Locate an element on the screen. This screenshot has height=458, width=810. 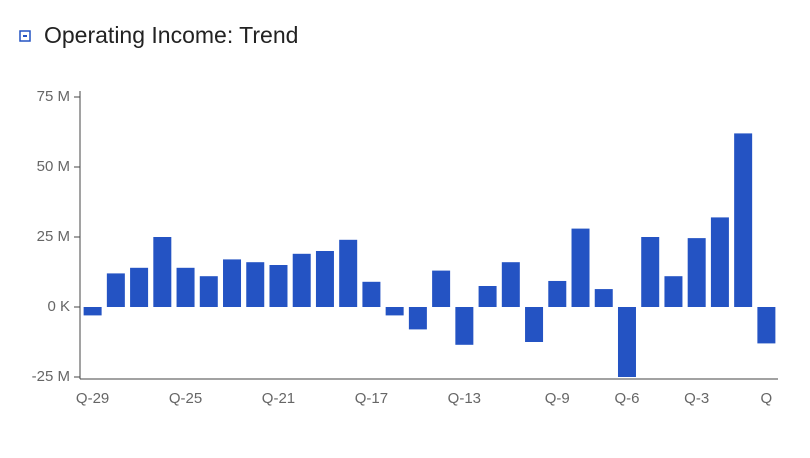
y-tick-label: -25 M is located at coordinates (51, 376).